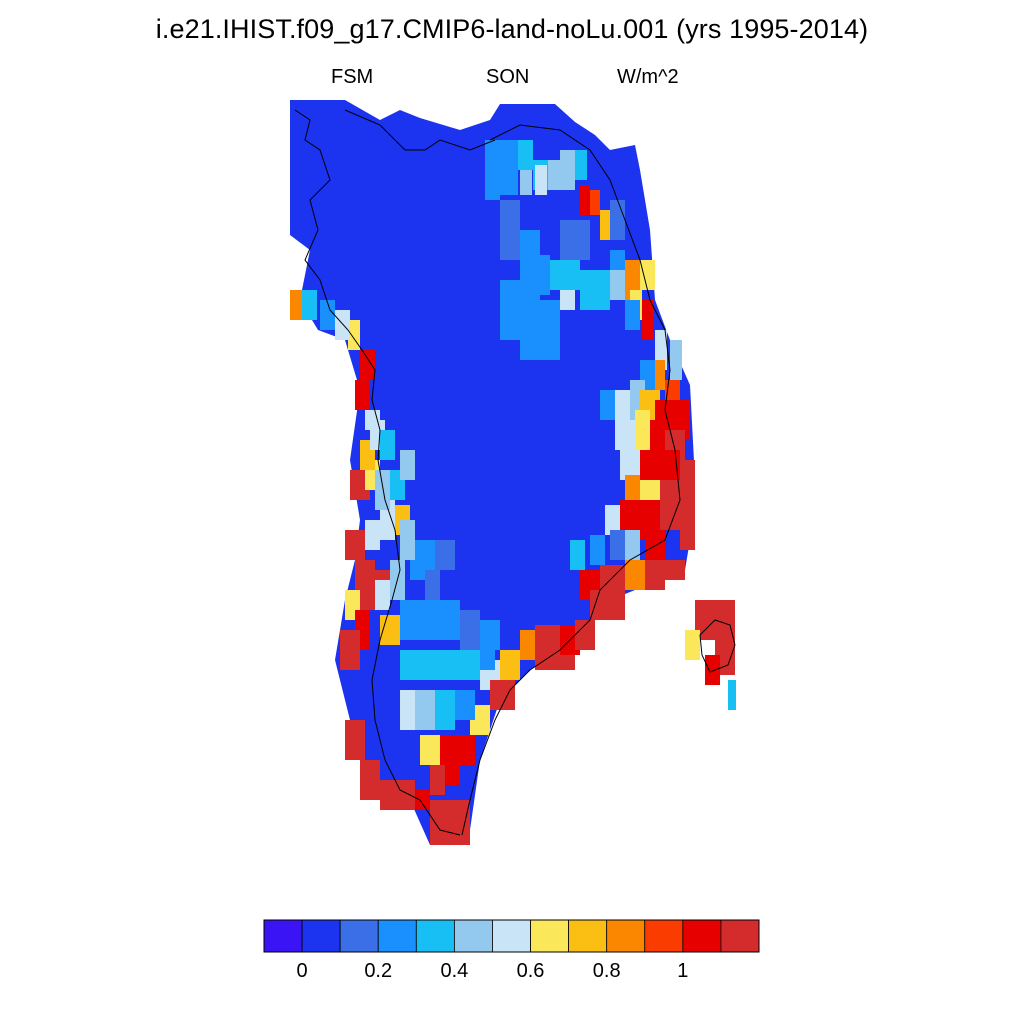 This screenshot has width=1024, height=1024. Describe the element at coordinates (420, 130) in the screenshot. I see `coastline-north` at that location.